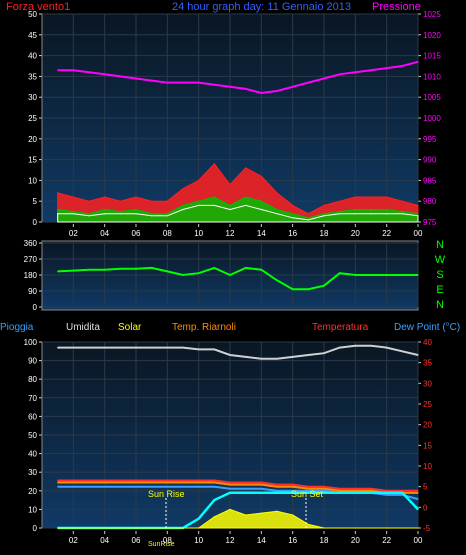 This screenshot has width=466, height=555. I want to click on y2-tick-label: 985, so click(430, 180).